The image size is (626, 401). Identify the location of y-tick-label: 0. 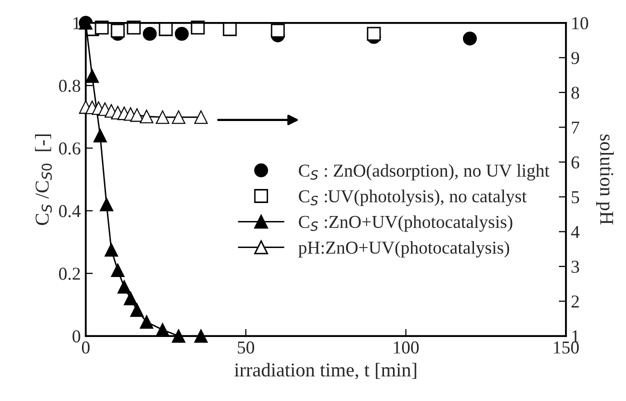
(76, 336).